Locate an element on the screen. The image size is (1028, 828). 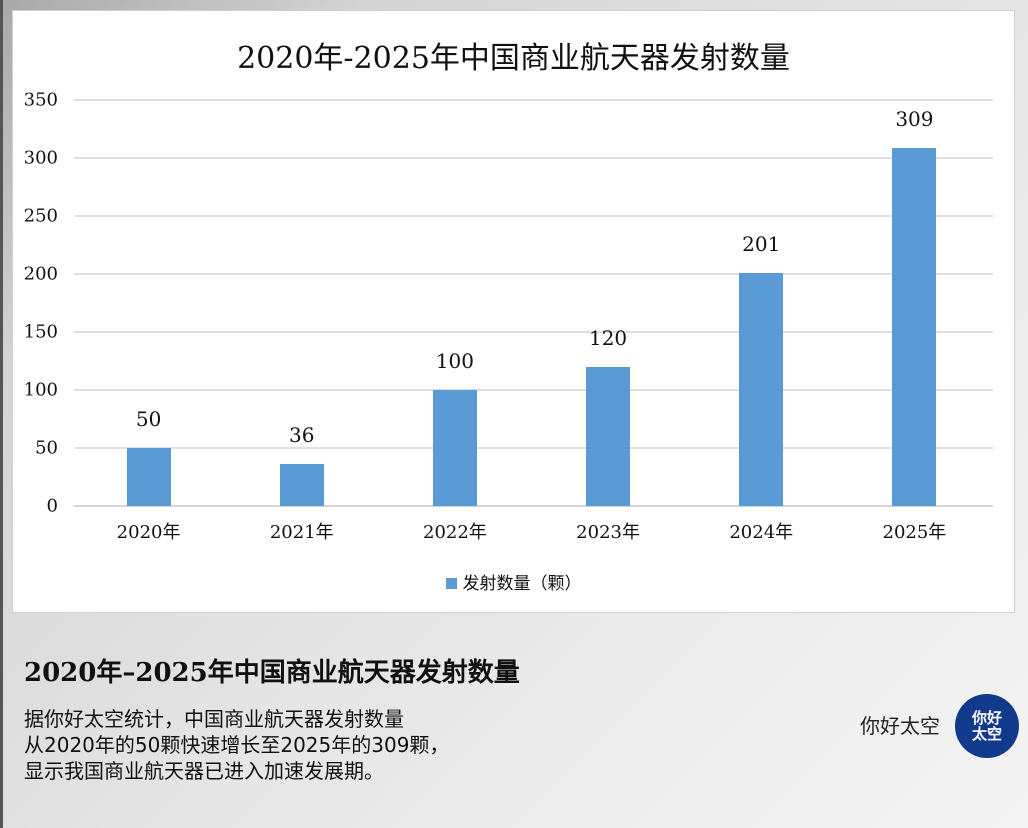
left-edge-strip is located at coordinates (1, 414).